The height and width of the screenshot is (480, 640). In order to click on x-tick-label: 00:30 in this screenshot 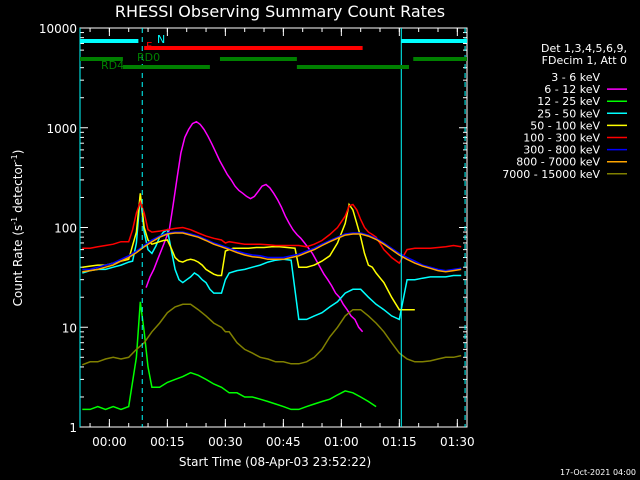, I will do `click(225, 442)`.